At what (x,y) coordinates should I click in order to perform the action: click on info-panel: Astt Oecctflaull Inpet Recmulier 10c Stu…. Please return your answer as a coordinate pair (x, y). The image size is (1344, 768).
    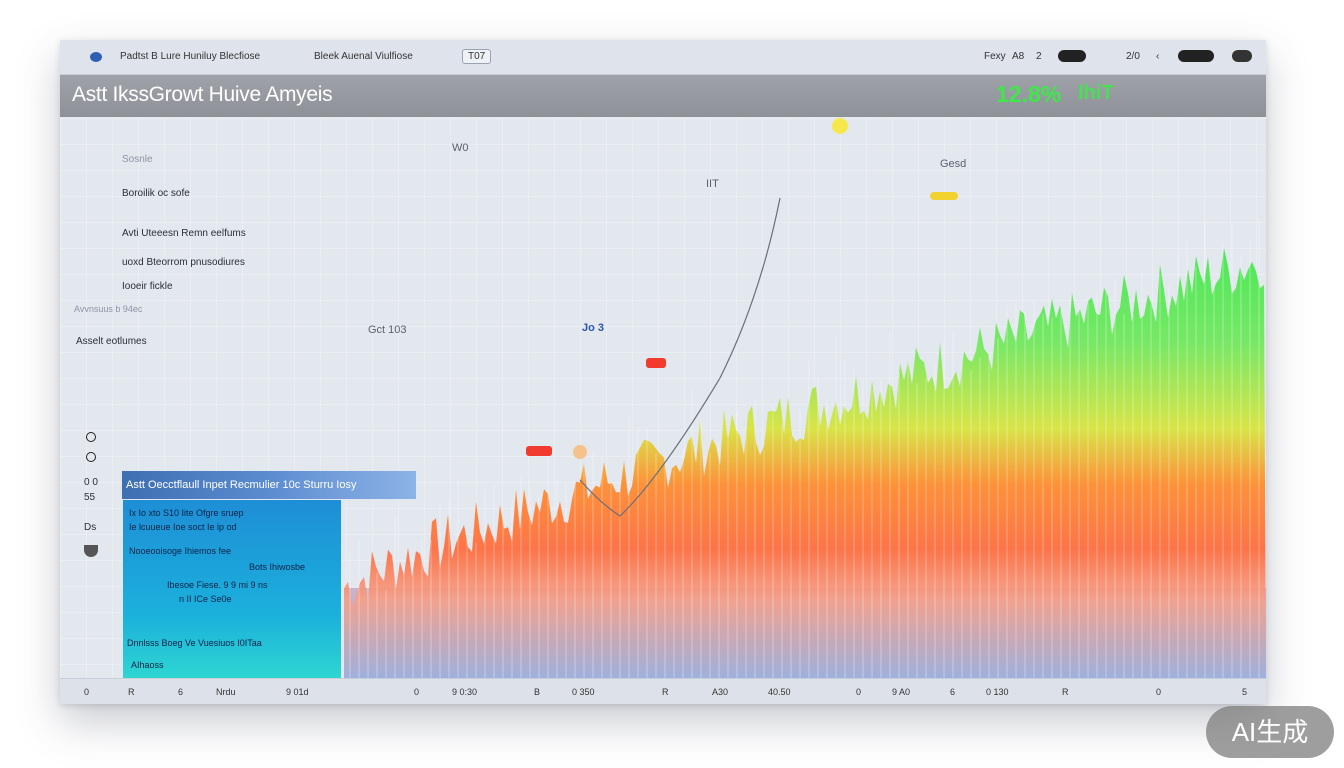
    Looking at the image, I should click on (269, 587).